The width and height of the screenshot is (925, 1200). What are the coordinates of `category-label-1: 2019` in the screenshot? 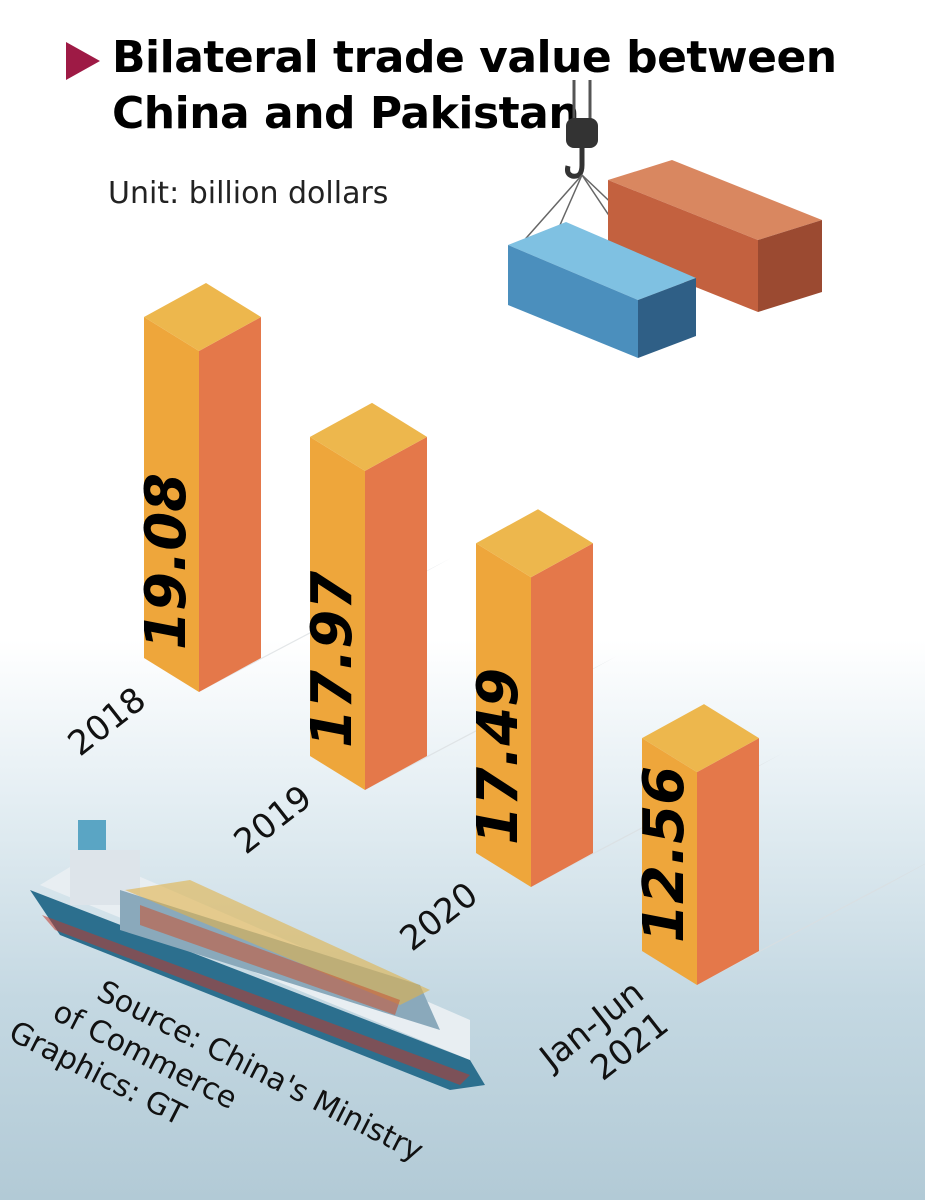 It's located at (273, 820).